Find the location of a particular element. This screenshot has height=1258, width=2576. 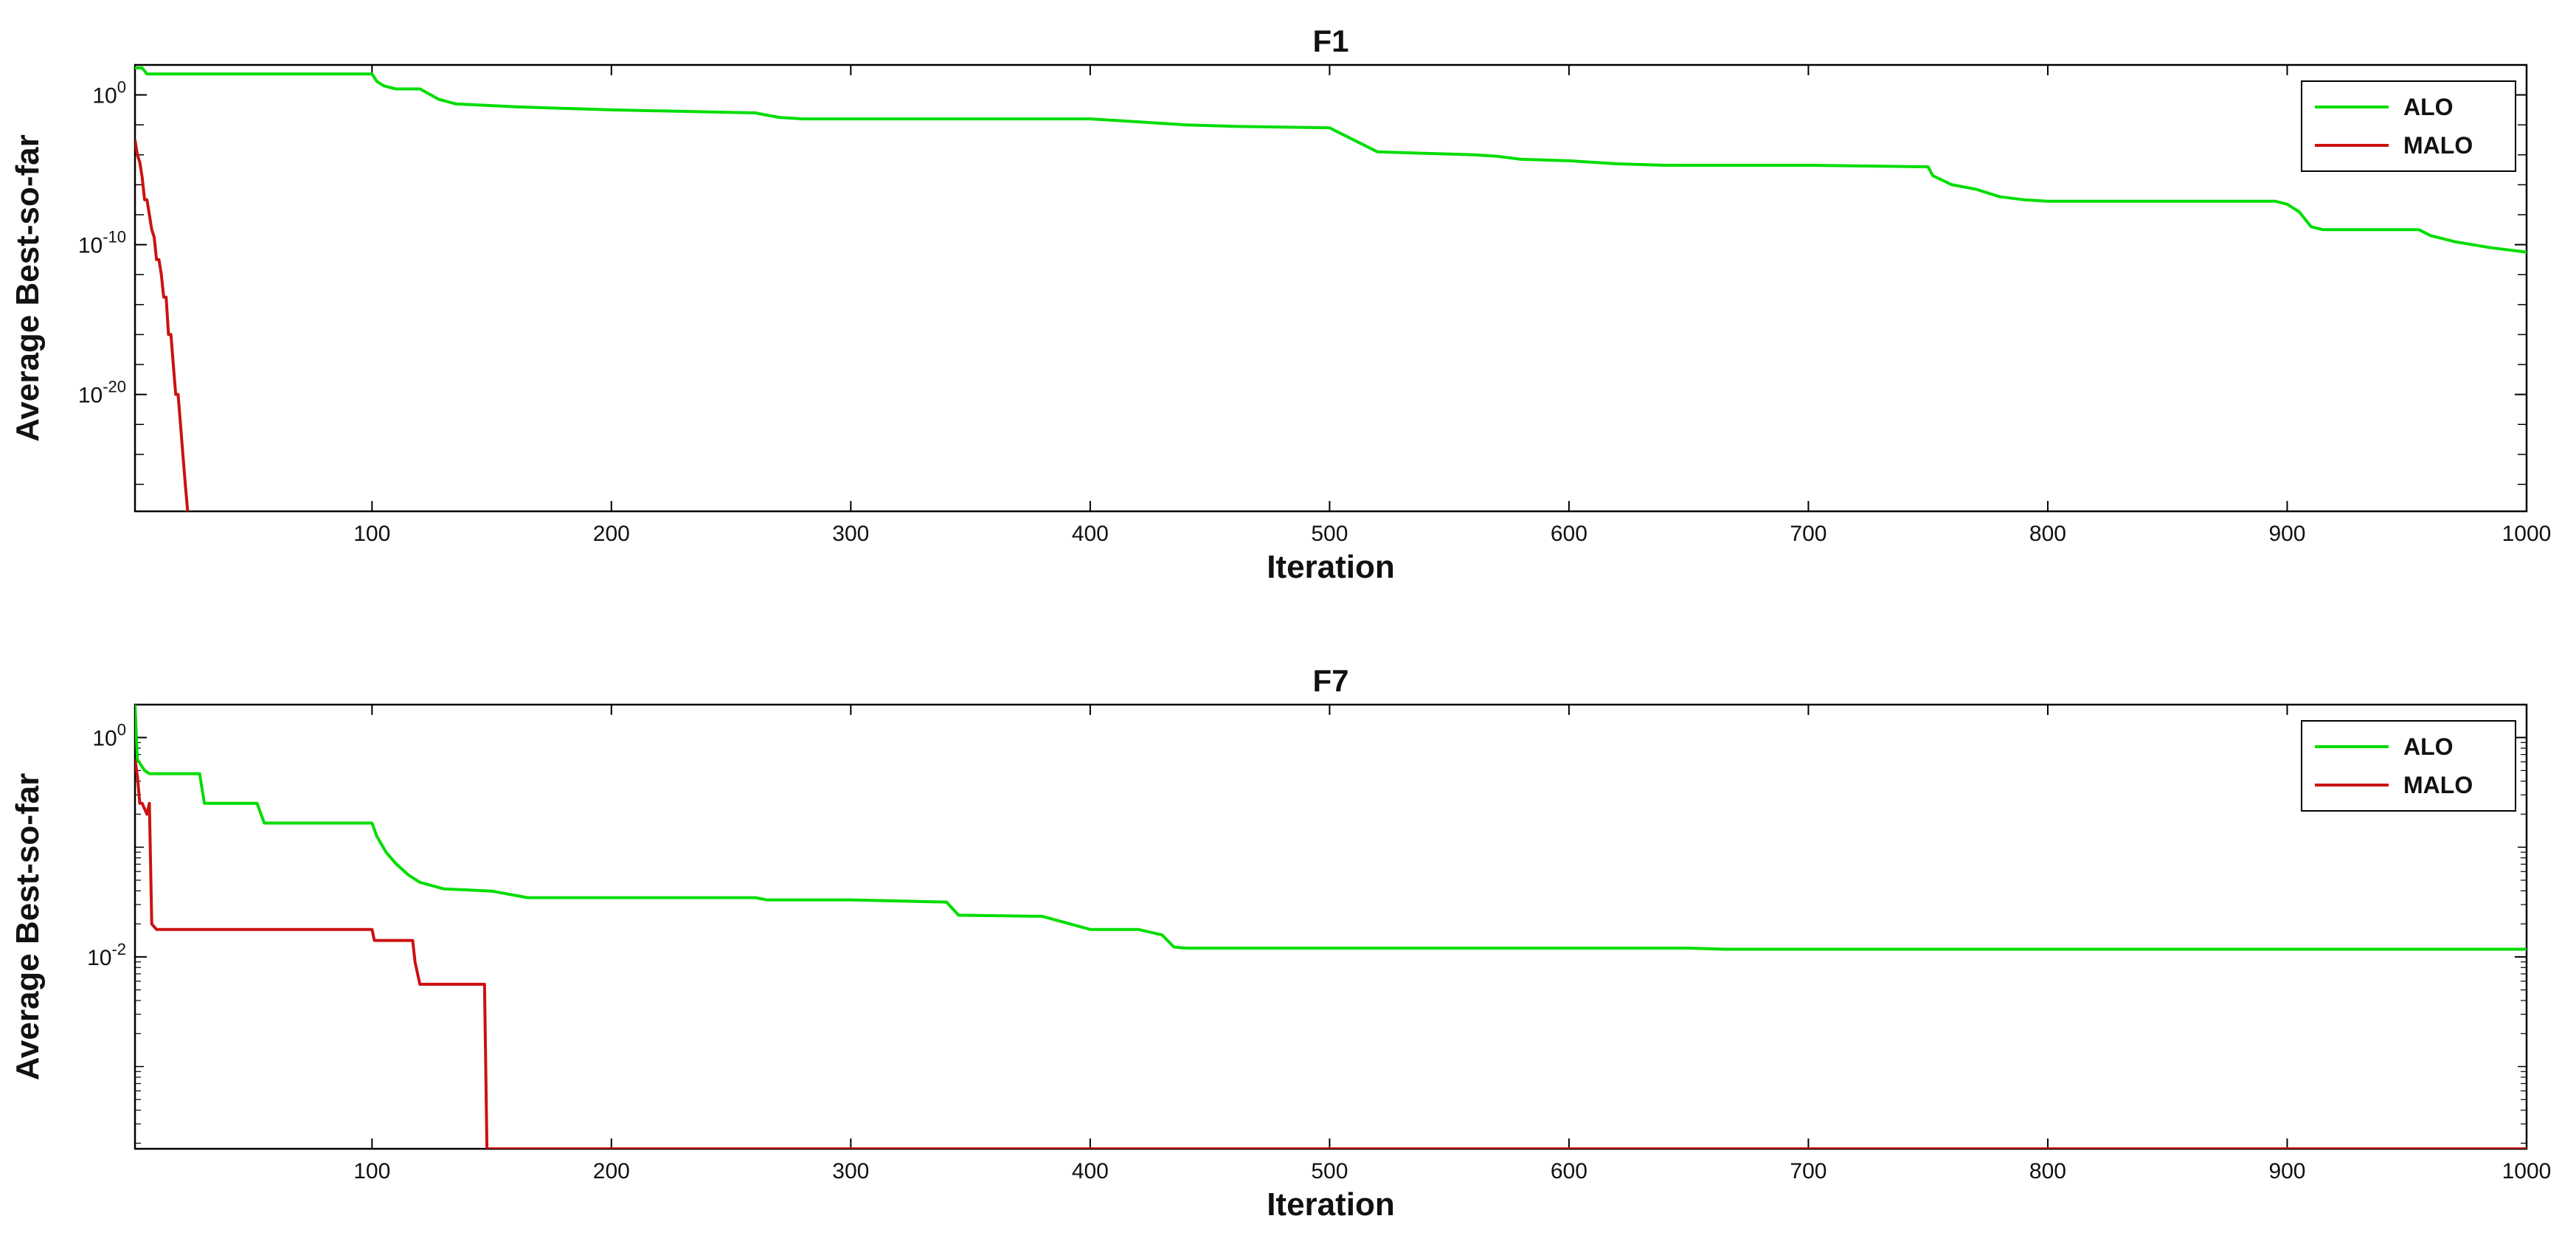

chart-title: F7 is located at coordinates (1330, 680).